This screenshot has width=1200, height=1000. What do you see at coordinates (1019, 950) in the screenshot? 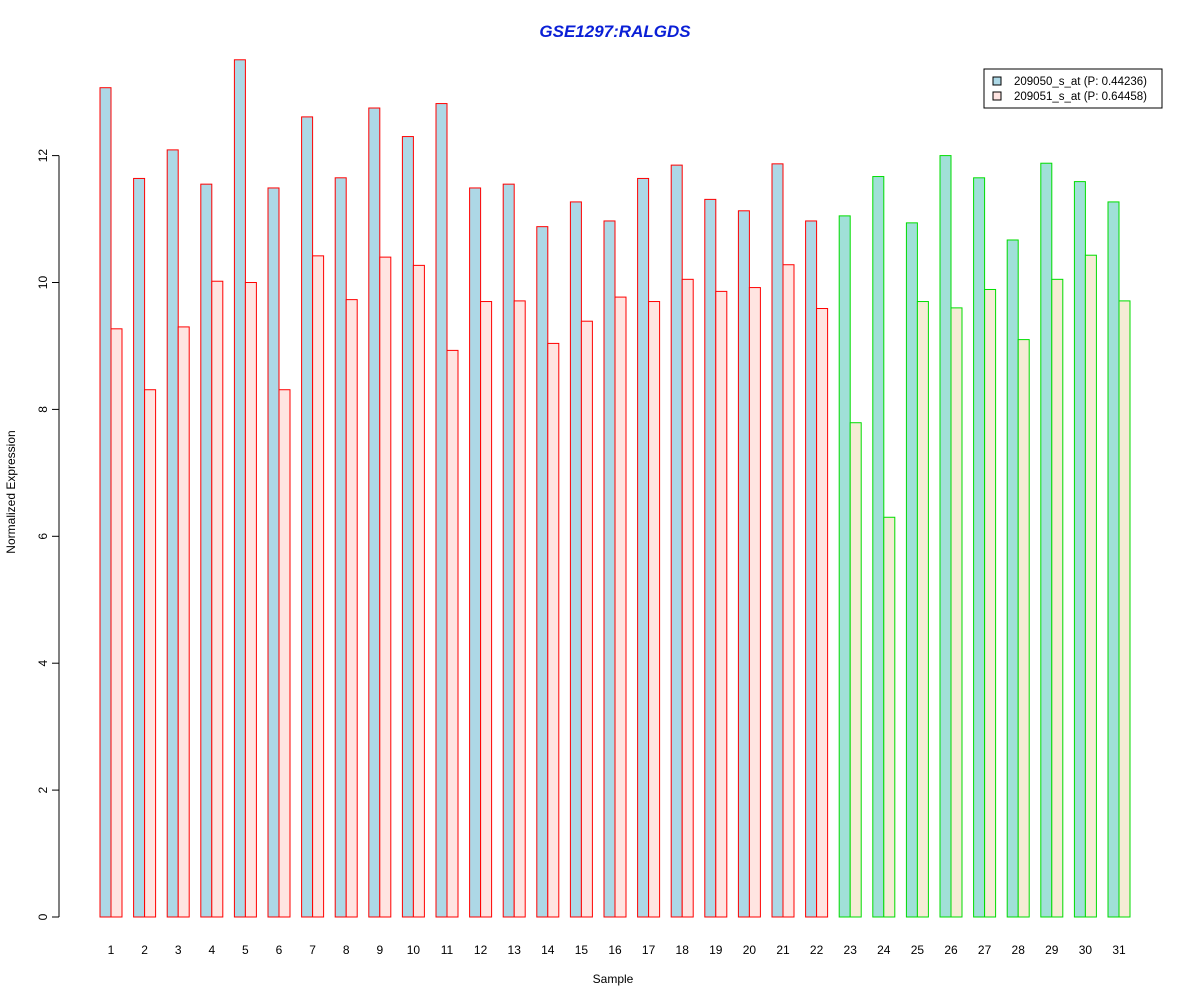
I see `x-tick-label: 28` at bounding box center [1019, 950].